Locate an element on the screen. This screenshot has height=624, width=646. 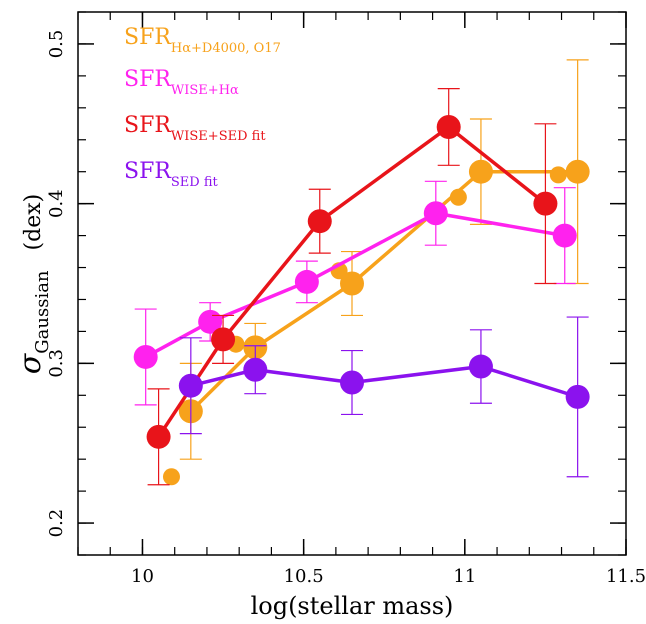
y-tick-label: 0.3 is located at coordinates (56, 363).